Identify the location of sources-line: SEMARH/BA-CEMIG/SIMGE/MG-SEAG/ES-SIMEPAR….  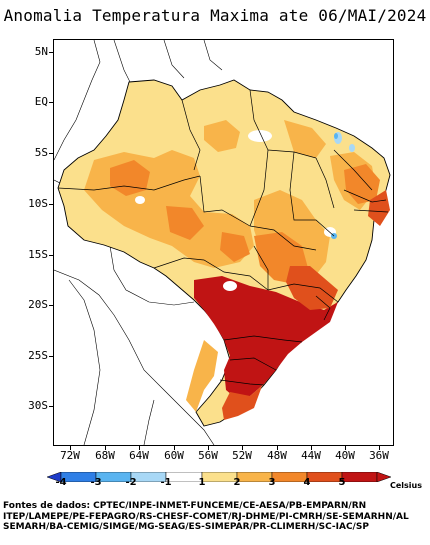
(186, 527).